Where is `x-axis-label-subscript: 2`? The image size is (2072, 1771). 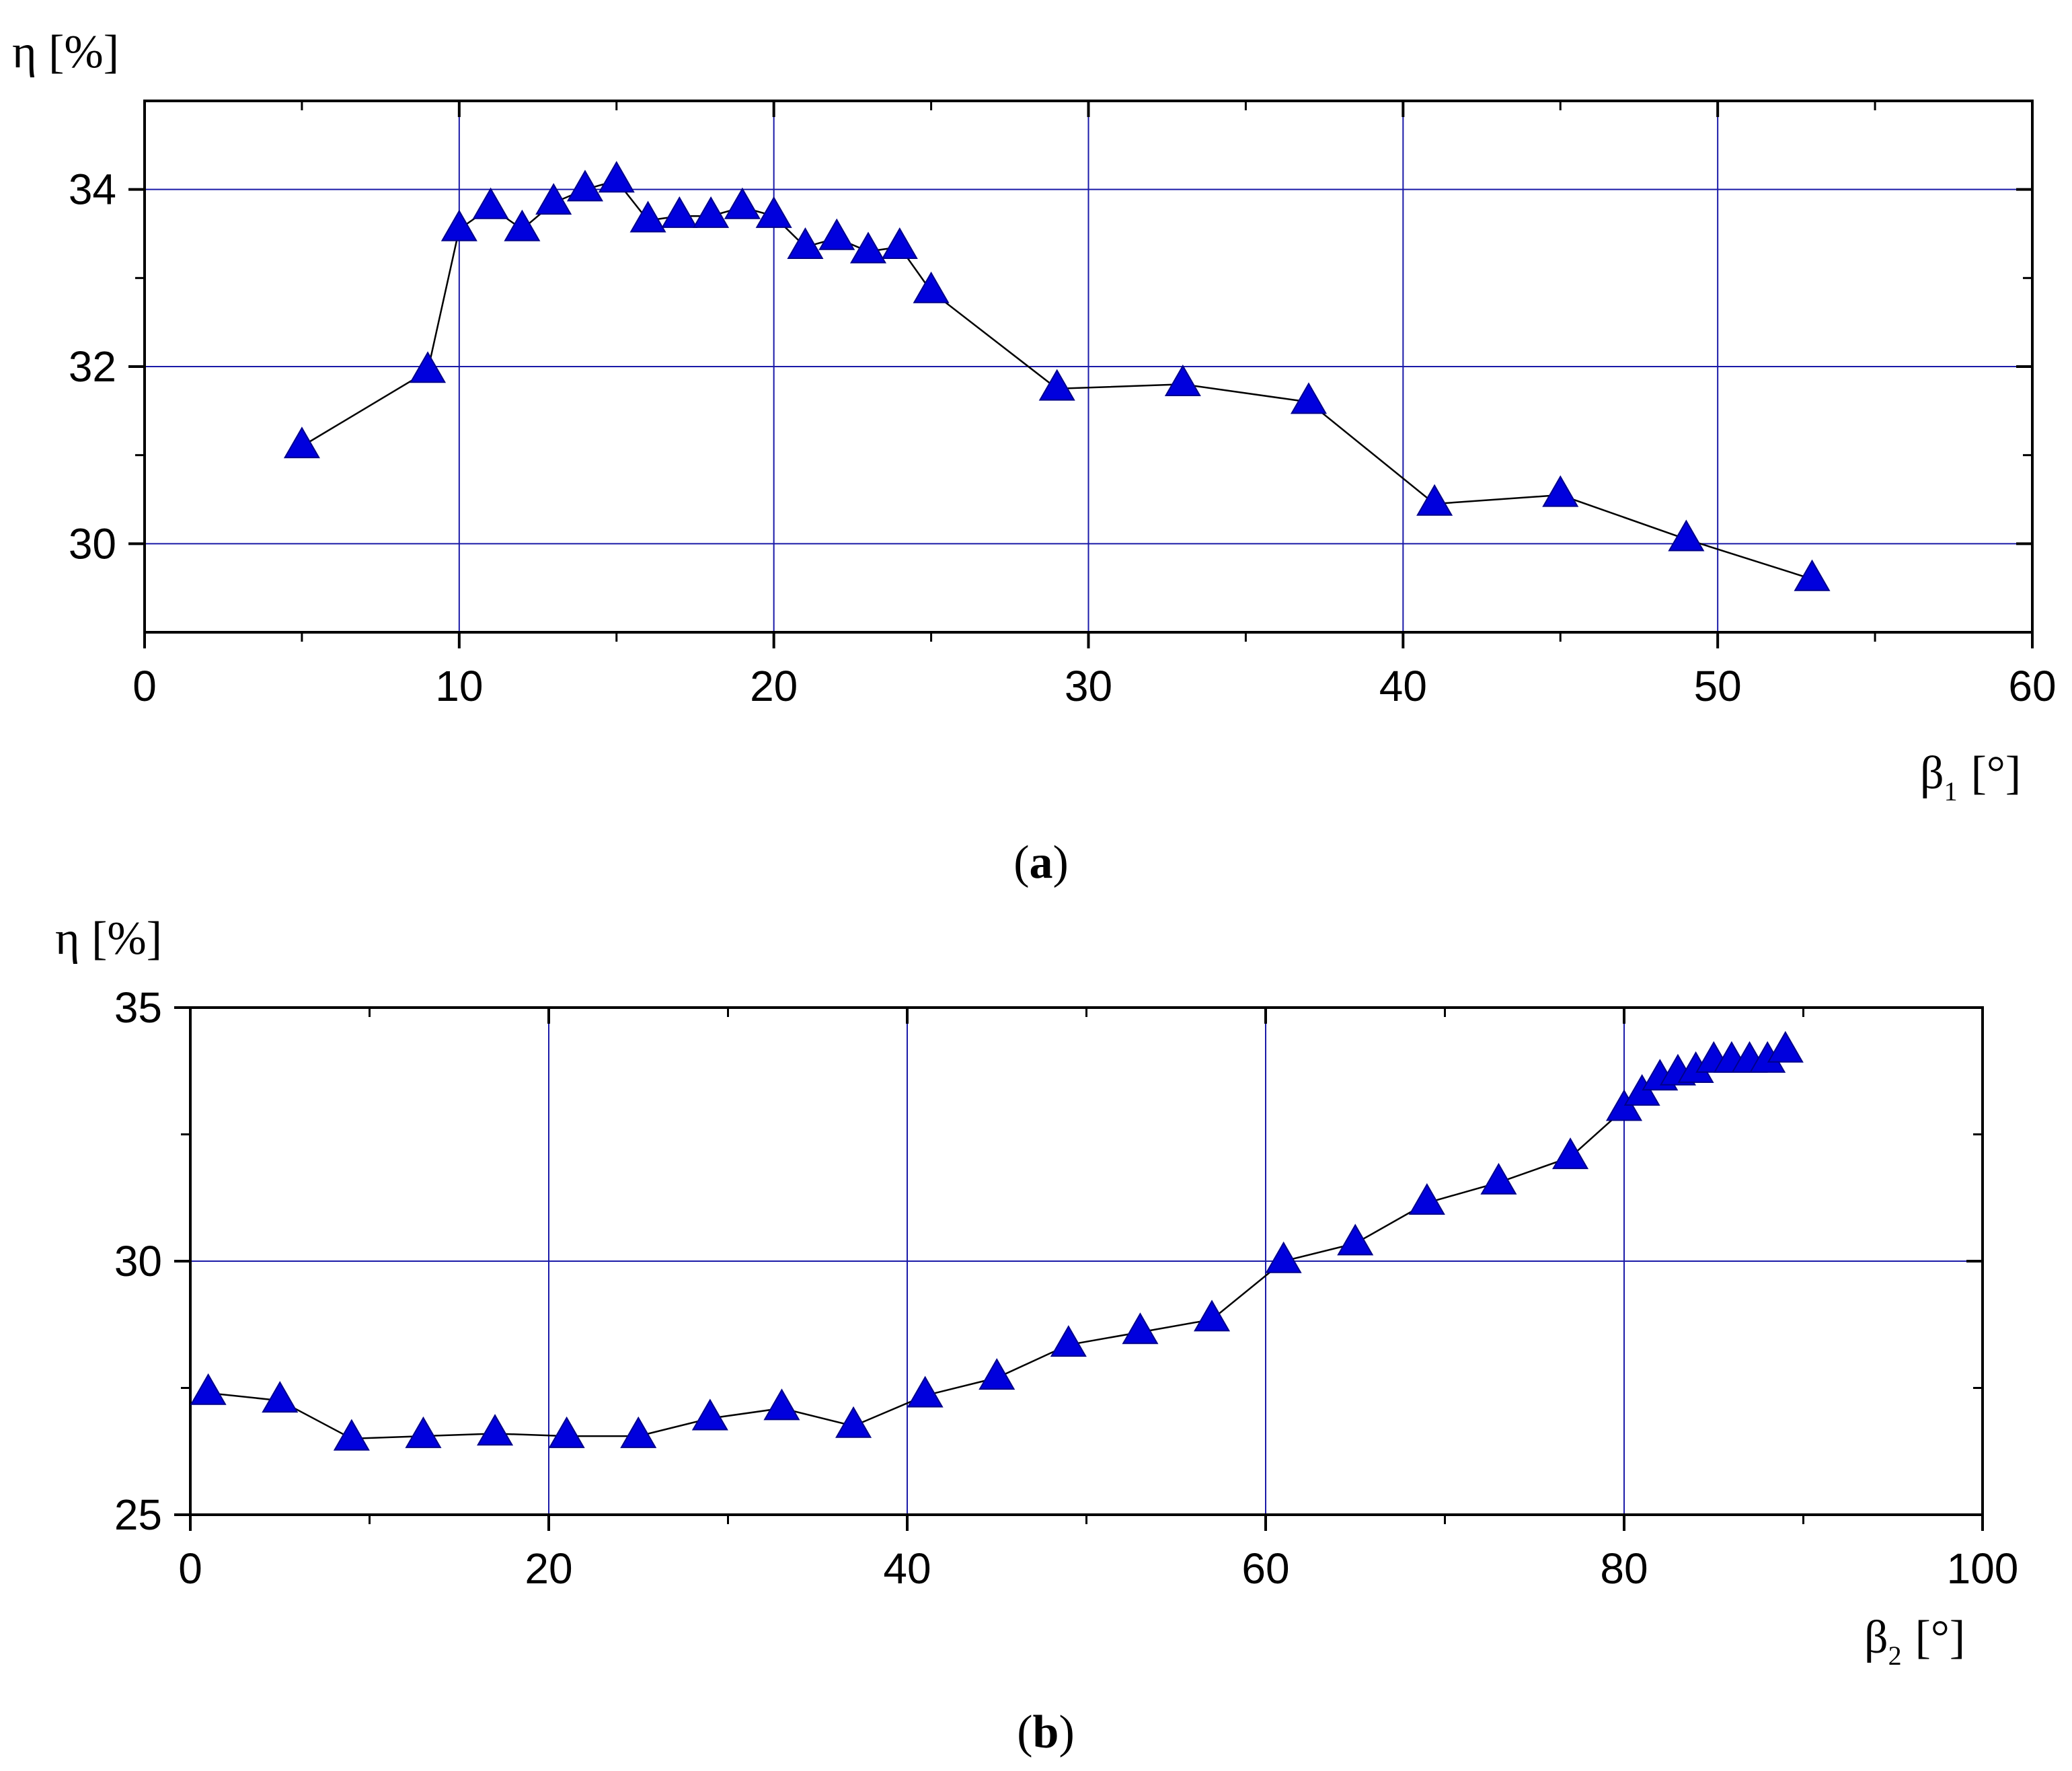 x-axis-label-subscript: 2 is located at coordinates (1895, 1656).